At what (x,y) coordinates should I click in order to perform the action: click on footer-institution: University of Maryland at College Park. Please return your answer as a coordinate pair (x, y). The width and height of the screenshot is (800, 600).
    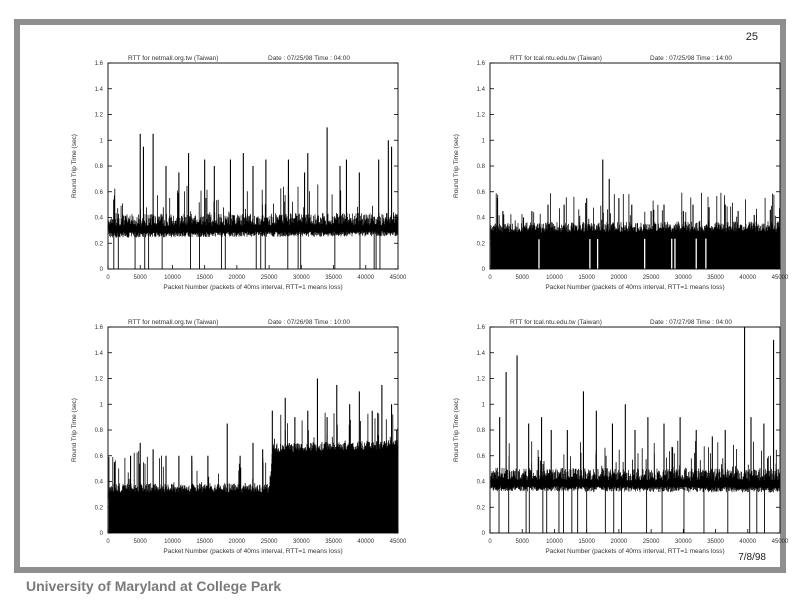
    Looking at the image, I should click on (154, 586).